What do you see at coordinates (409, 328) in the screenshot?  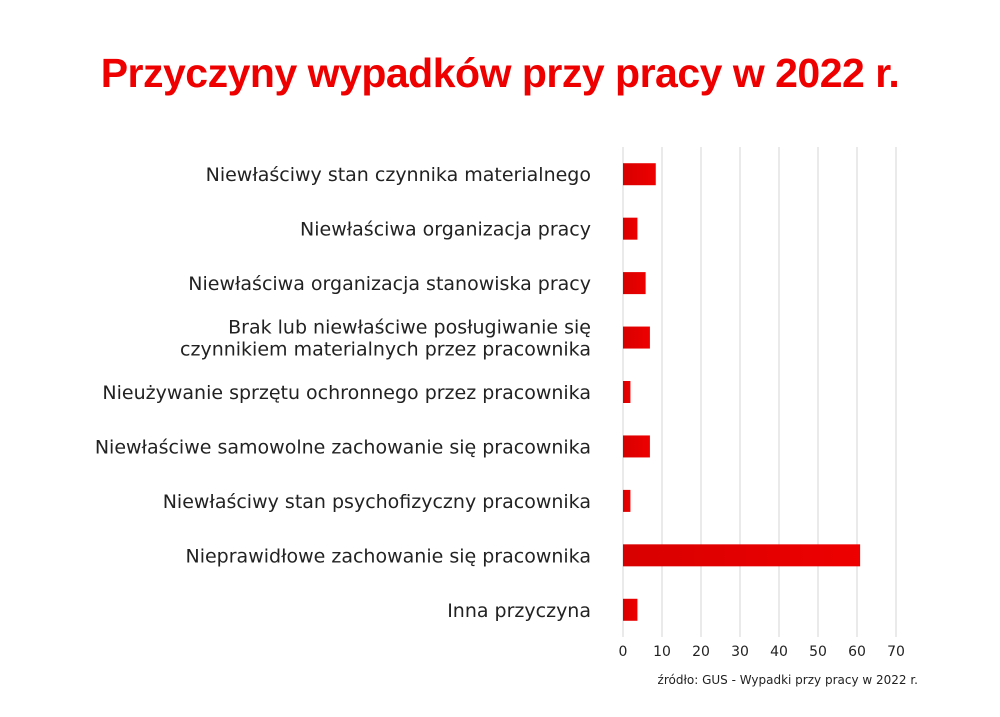 I see `category-label: Brak lub niewłaściwe posługiwanie się` at bounding box center [409, 328].